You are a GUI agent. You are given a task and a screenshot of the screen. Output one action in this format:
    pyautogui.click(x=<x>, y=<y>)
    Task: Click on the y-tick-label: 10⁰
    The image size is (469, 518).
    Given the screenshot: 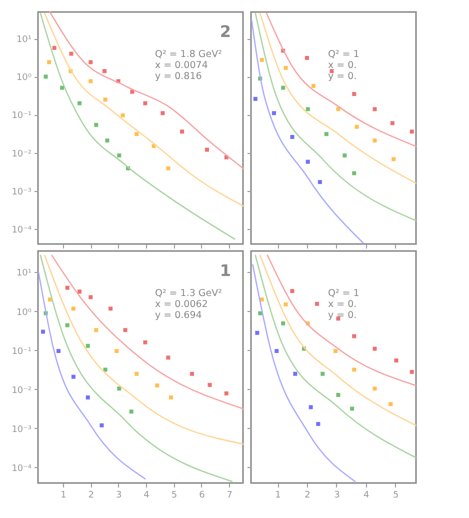 What is the action you would take?
    pyautogui.click(x=24, y=78)
    